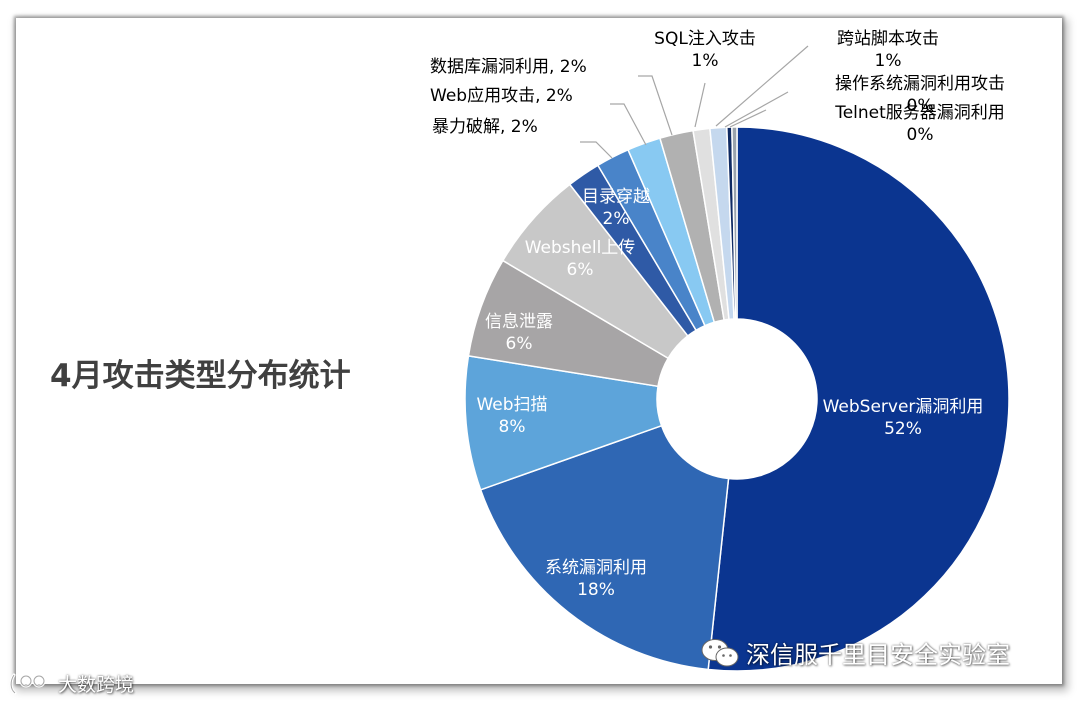 The image size is (1080, 705). What do you see at coordinates (903, 429) in the screenshot?
I see `slice-label-value-1: 52%` at bounding box center [903, 429].